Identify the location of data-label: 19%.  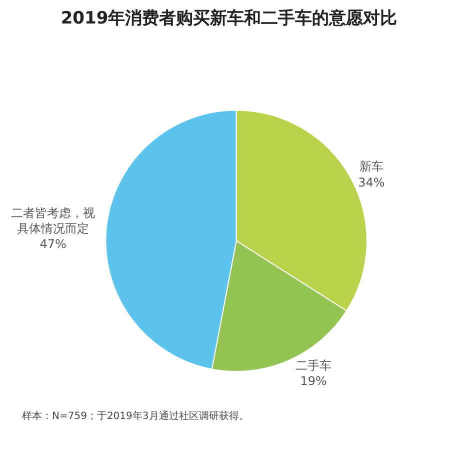
(313, 381).